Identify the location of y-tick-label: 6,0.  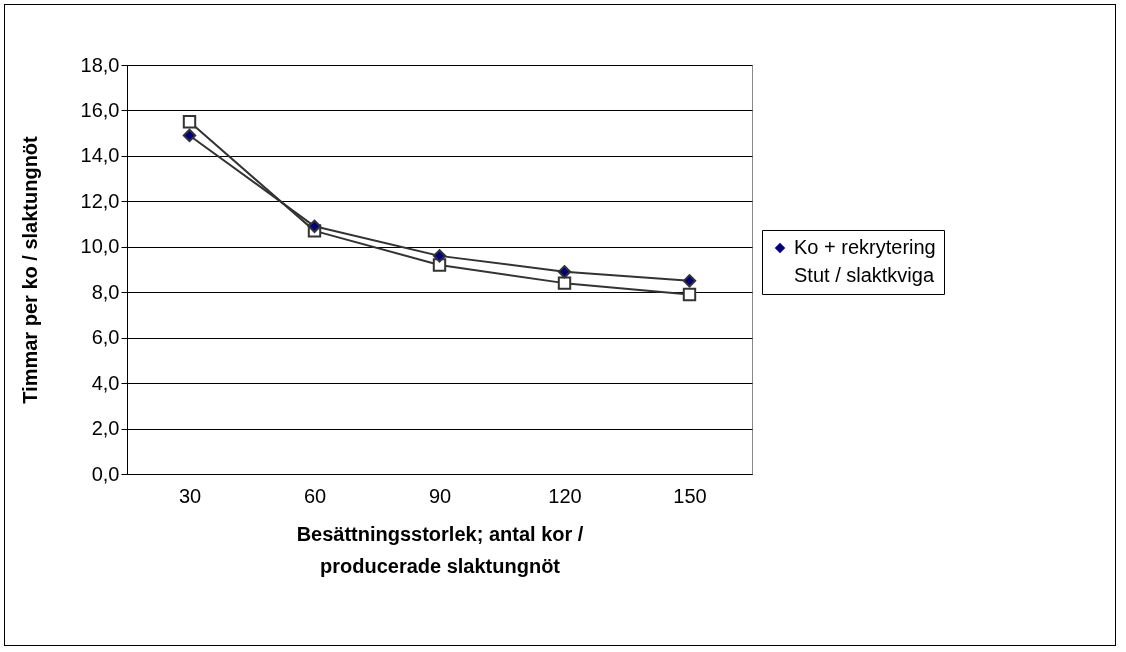
(105, 337).